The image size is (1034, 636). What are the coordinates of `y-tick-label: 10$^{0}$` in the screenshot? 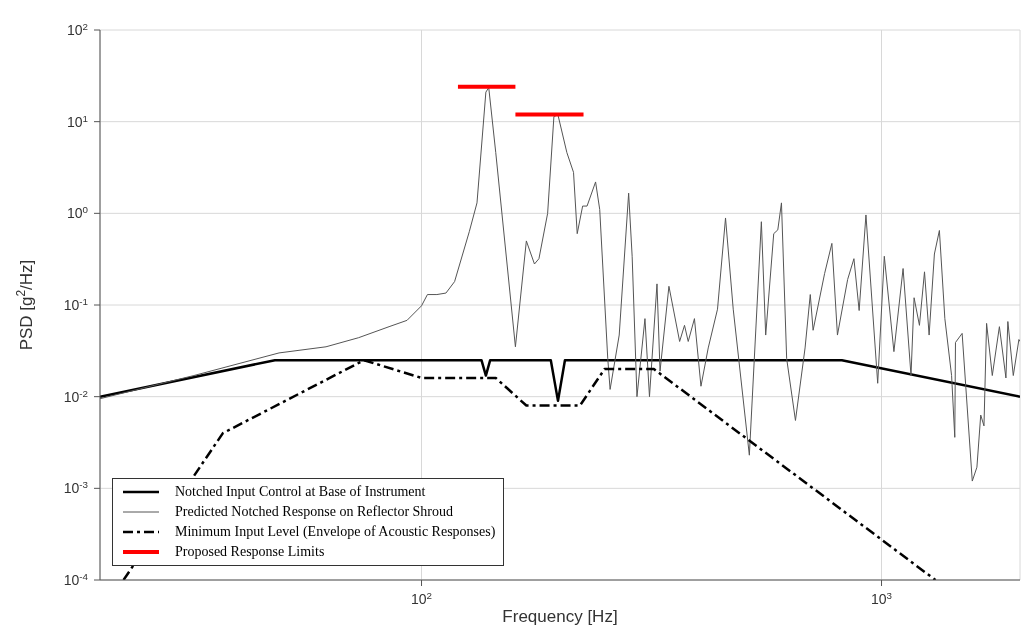 It's located at (77, 212).